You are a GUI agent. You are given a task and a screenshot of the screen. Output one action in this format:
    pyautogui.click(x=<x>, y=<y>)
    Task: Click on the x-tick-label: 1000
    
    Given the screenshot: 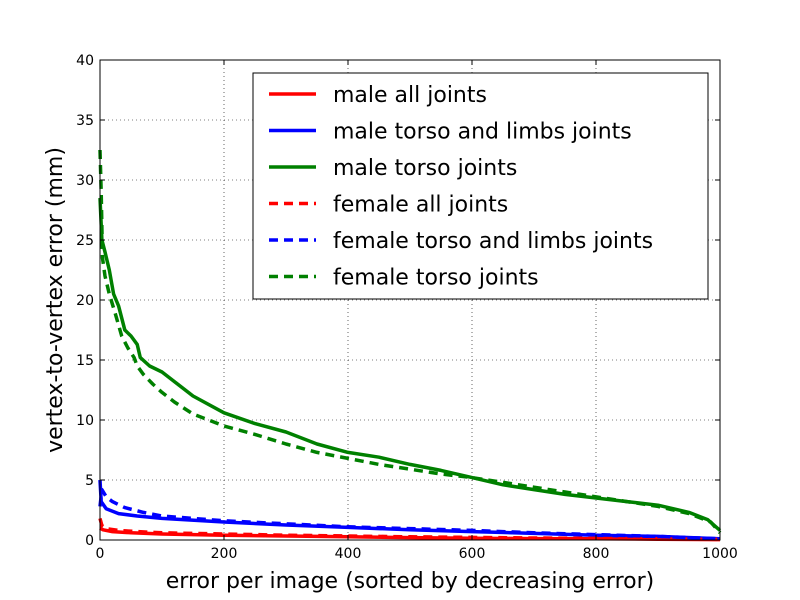 What is the action you would take?
    pyautogui.click(x=720, y=554)
    